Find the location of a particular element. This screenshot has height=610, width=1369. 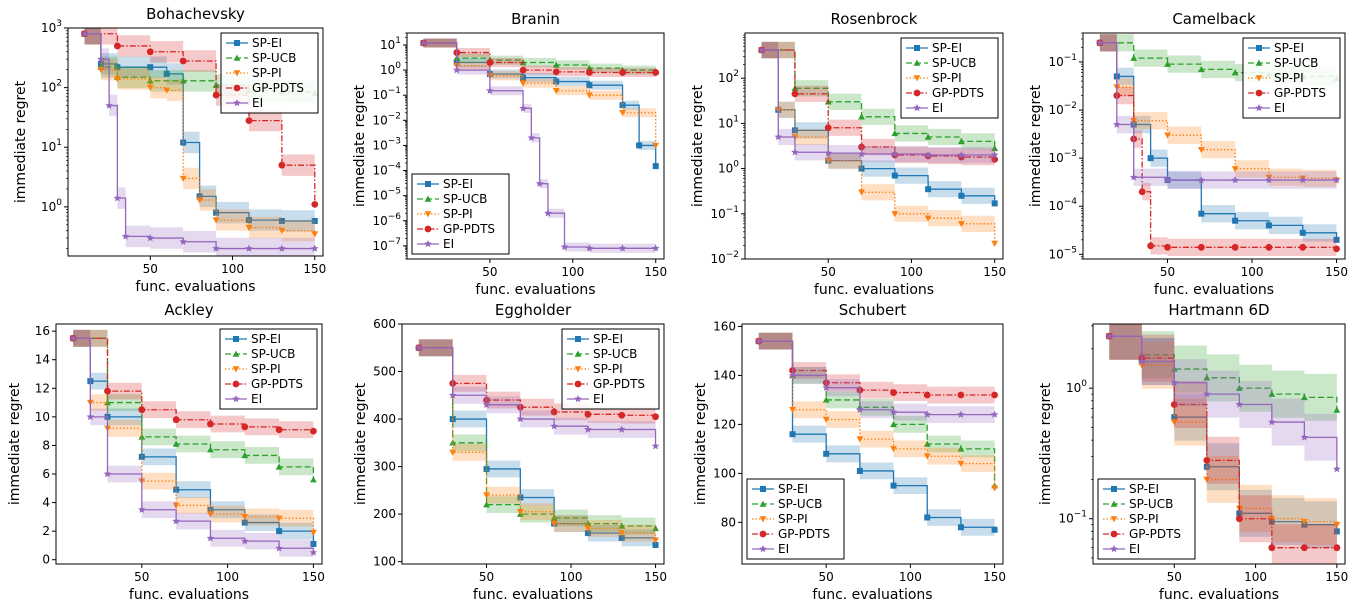

y-tick-label: 10⁻⁴ is located at coordinates (1062, 205).